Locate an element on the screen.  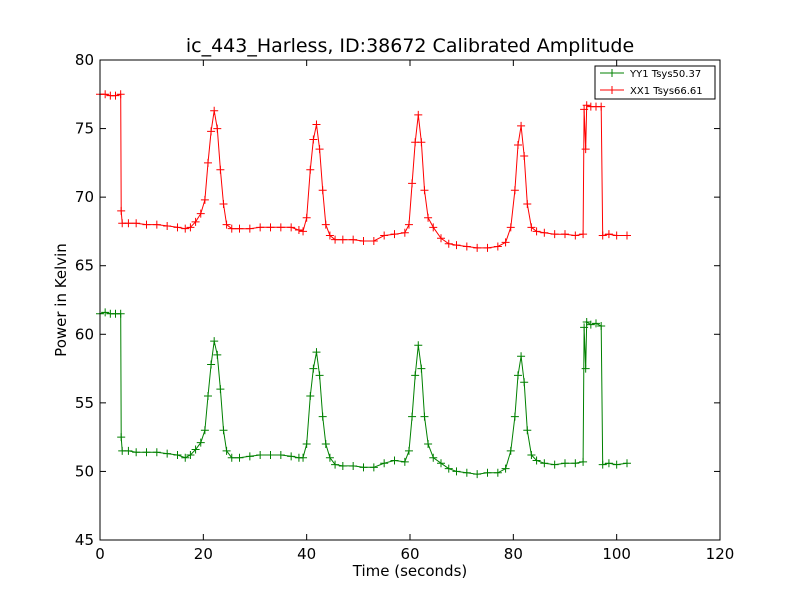
legend-entry-yy1: YY1 Tsys50.37 is located at coordinates (650, 74).